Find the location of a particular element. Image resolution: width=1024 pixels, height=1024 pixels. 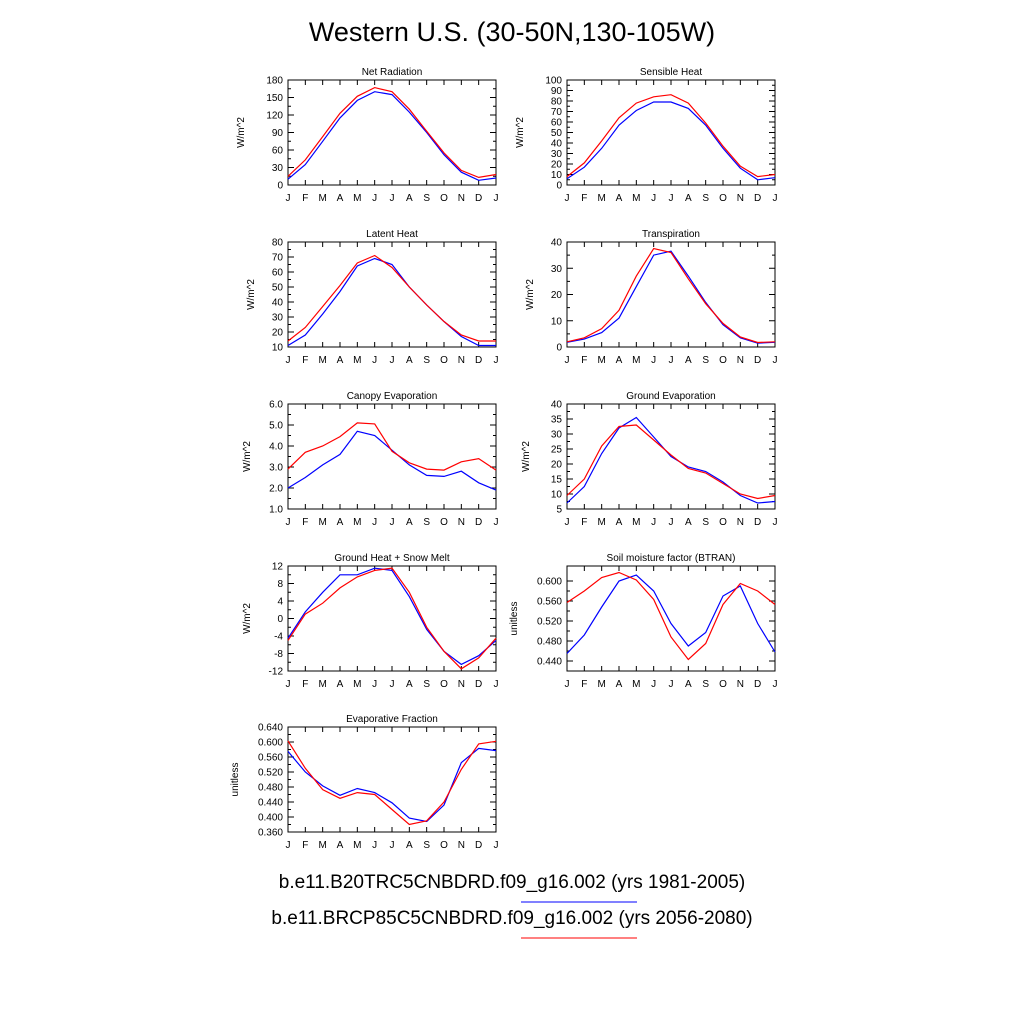

y-tick-label: 3.0 is located at coordinates (276, 468).